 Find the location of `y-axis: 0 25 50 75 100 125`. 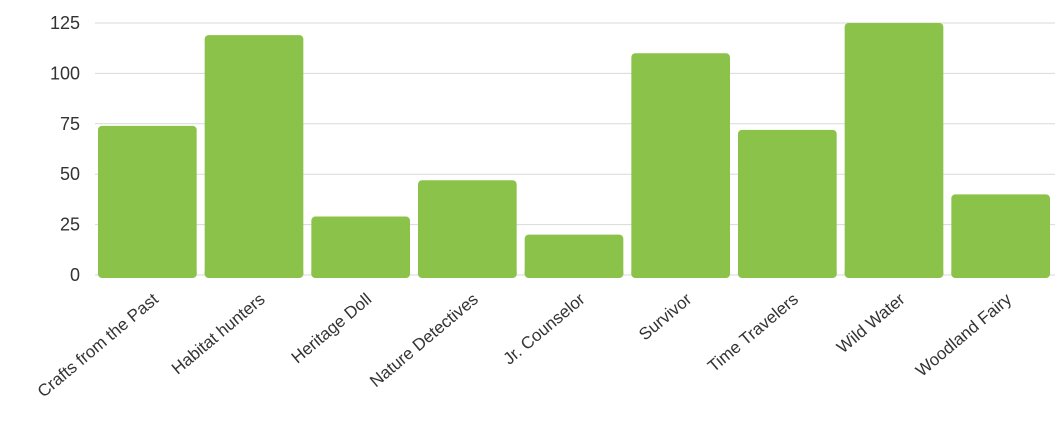

y-axis: 0 25 50 75 100 125 is located at coordinates (65, 149).